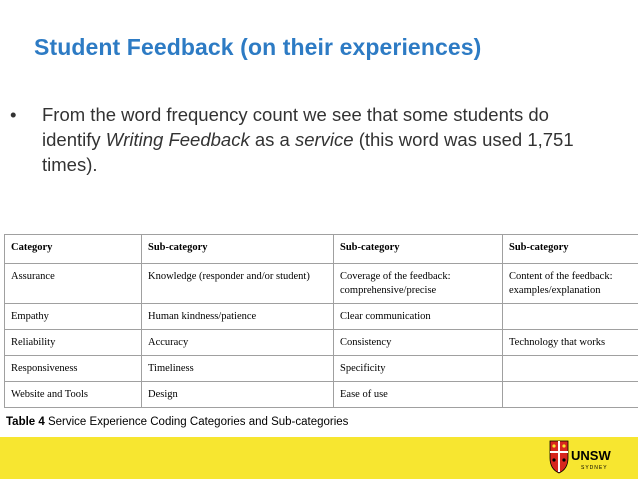  Describe the element at coordinates (237, 368) in the screenshot. I see `table-cell: Timeliness` at that location.